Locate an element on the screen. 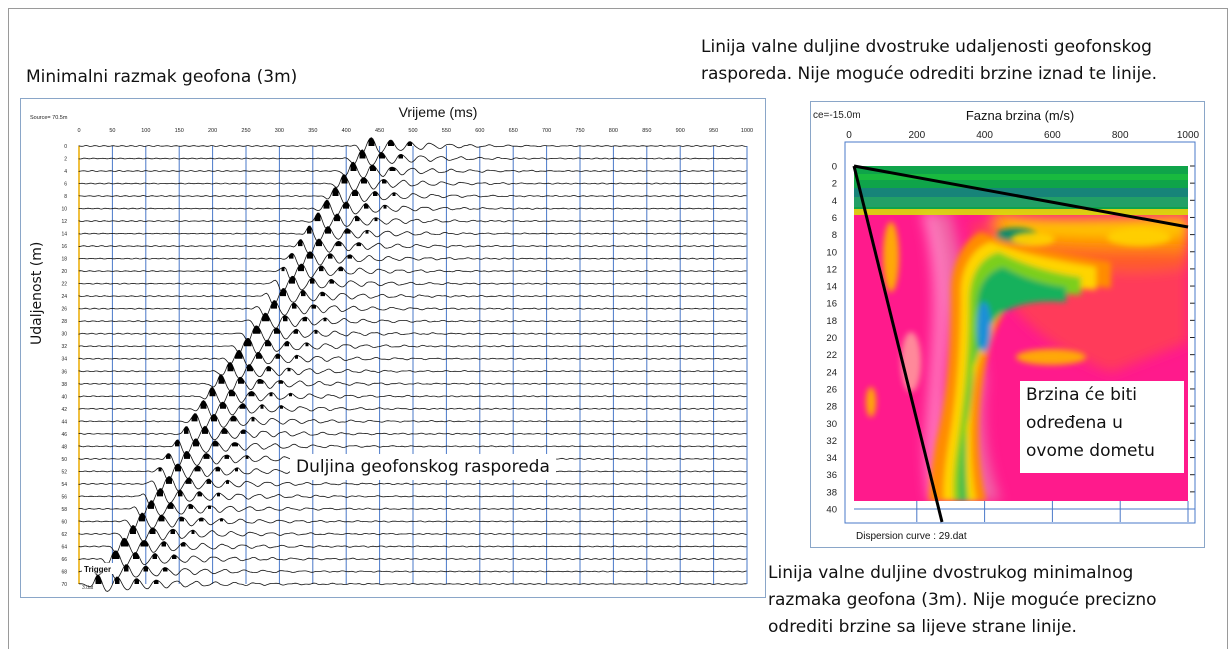 The height and width of the screenshot is (649, 1230). dispersion-y-tick: 24 is located at coordinates (831, 372).